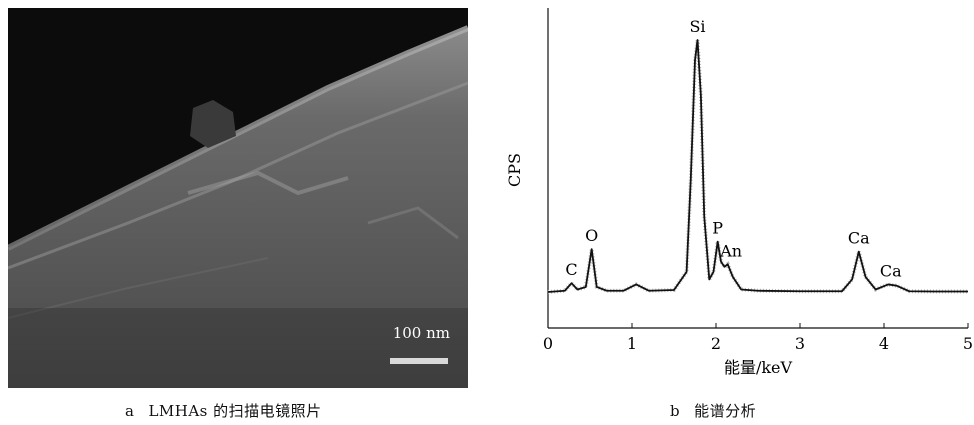 The width and height of the screenshot is (974, 425). What do you see at coordinates (968, 343) in the screenshot?
I see `x-tick-label: 5` at bounding box center [968, 343].